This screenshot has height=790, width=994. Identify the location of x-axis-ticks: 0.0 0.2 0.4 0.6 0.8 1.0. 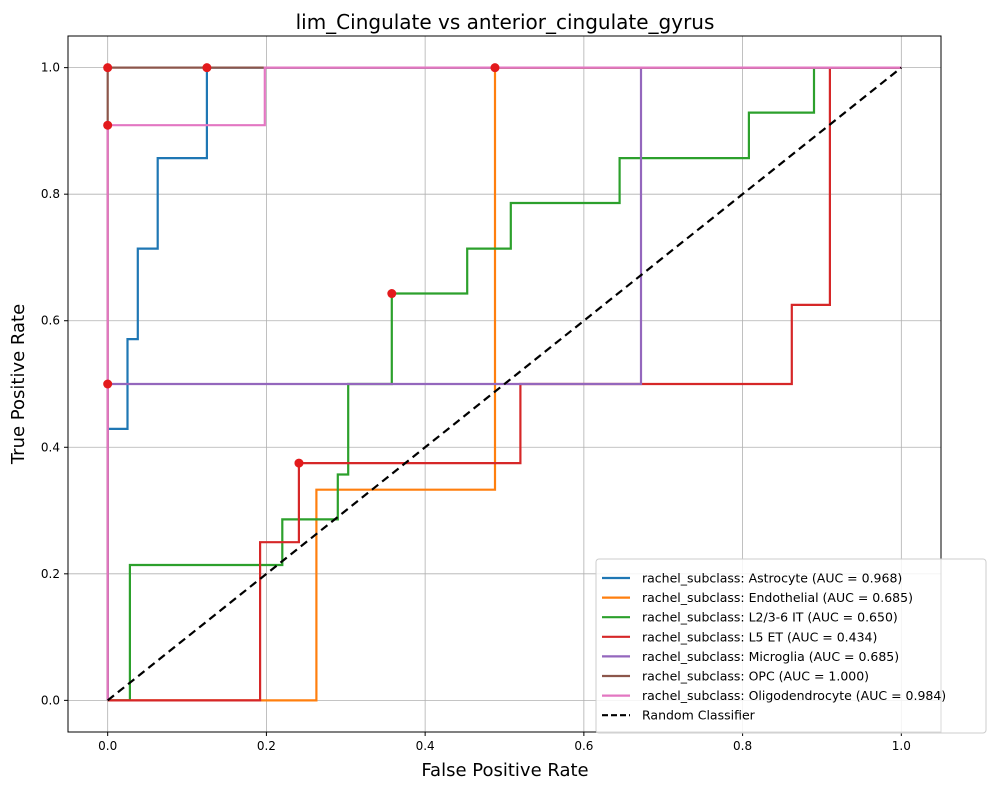
(504, 742).